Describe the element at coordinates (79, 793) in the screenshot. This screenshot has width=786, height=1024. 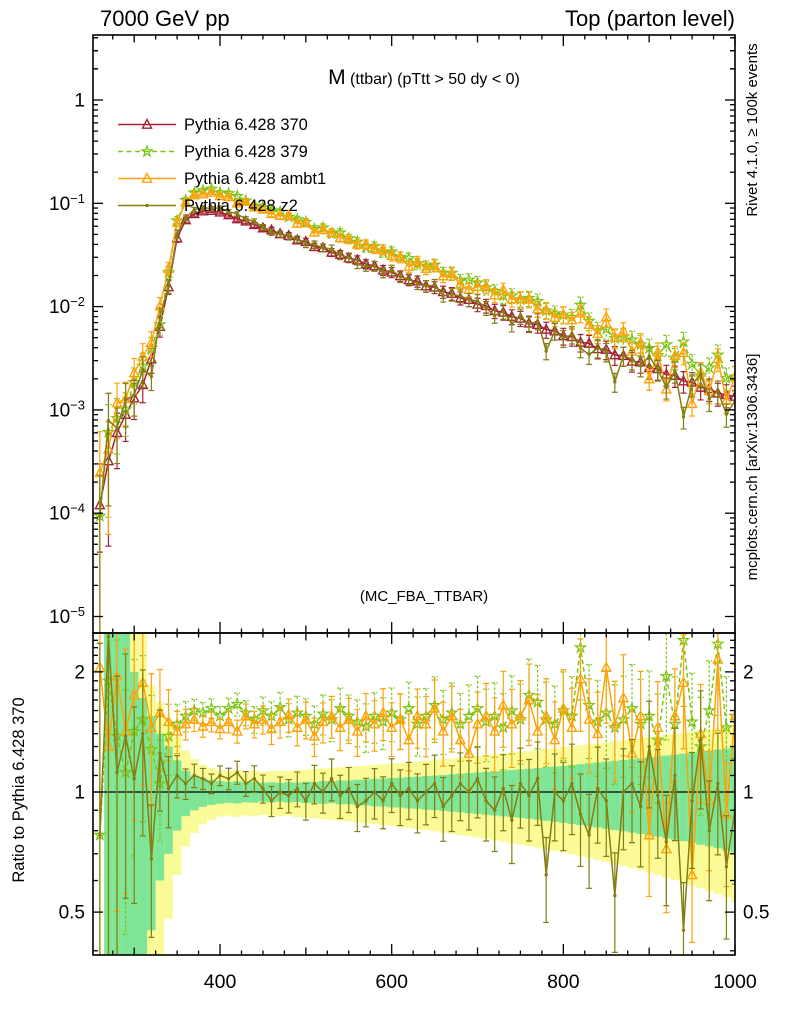
I see `ratio-tick-label-left: 1` at that location.